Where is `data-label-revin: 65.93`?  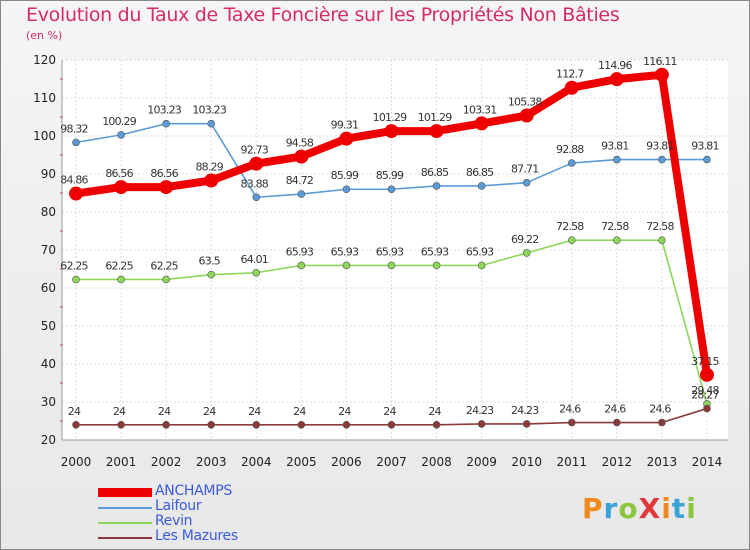
data-label-revin: 65.93 is located at coordinates (390, 251).